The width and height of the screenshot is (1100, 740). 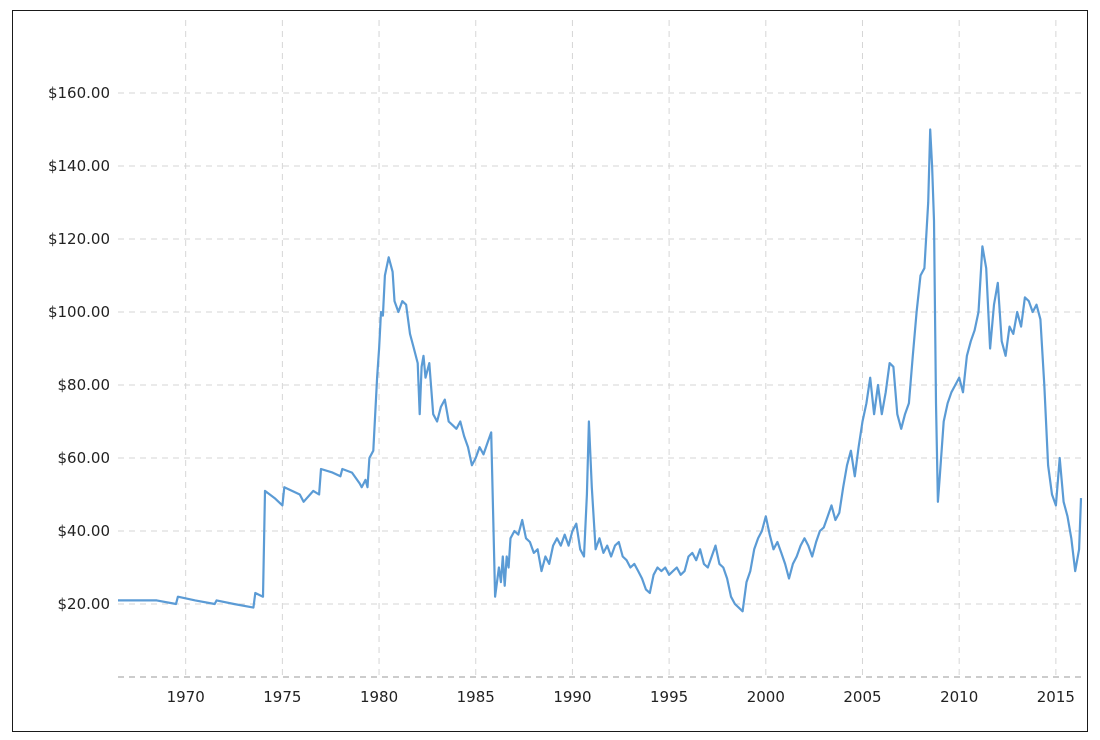 What do you see at coordinates (84, 604) in the screenshot?
I see `y-tick-label: $20.00` at bounding box center [84, 604].